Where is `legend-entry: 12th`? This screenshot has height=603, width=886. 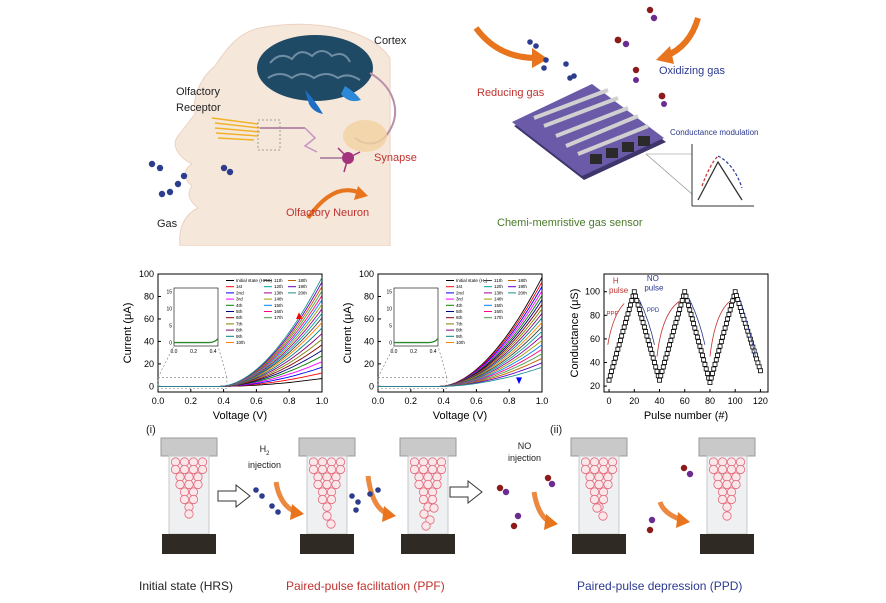 legend-entry: 12th is located at coordinates (498, 286).